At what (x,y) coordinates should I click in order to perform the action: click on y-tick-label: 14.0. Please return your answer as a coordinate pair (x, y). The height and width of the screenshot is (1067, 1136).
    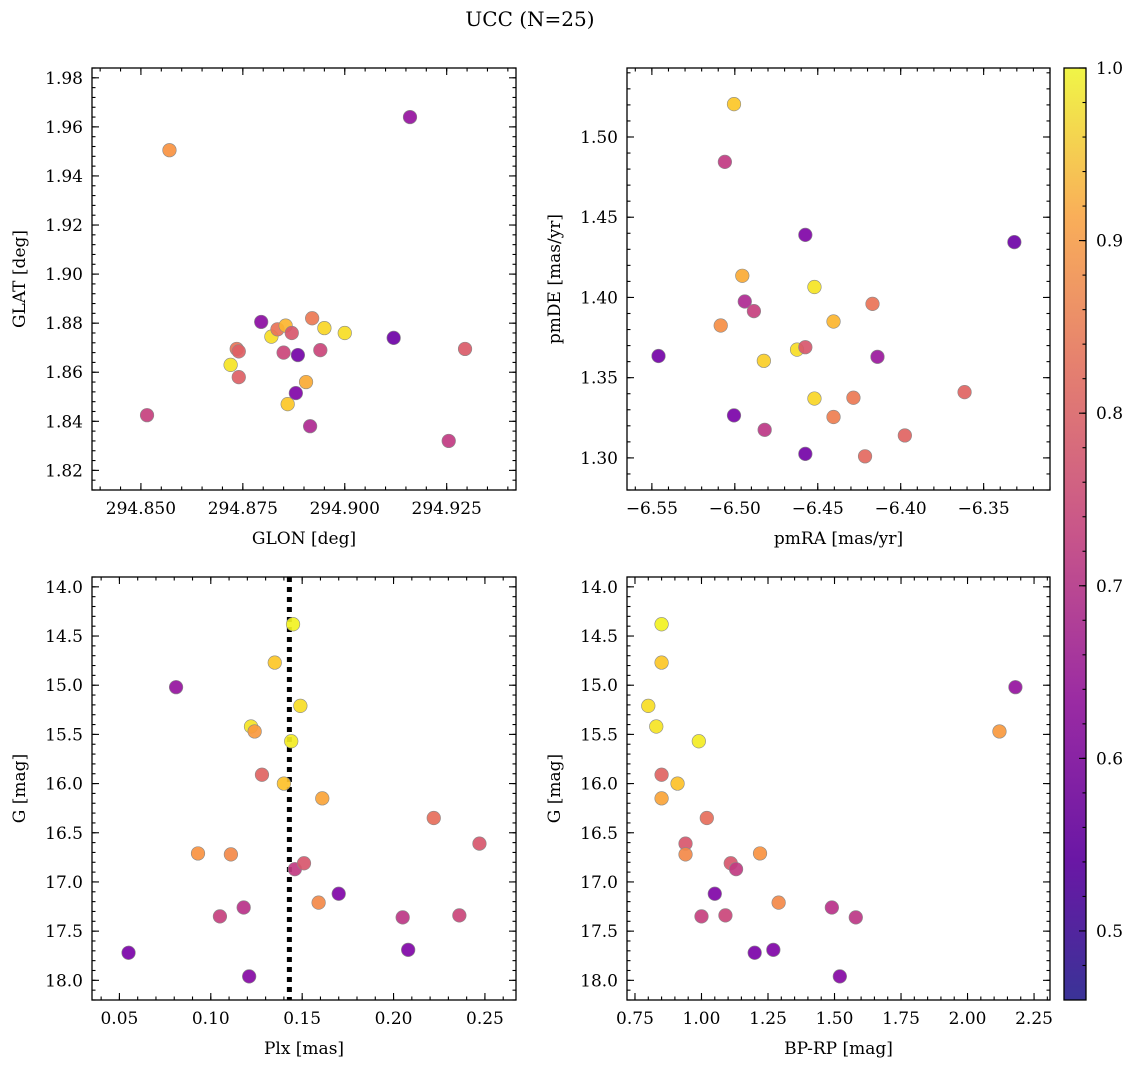
    Looking at the image, I should click on (64, 588).